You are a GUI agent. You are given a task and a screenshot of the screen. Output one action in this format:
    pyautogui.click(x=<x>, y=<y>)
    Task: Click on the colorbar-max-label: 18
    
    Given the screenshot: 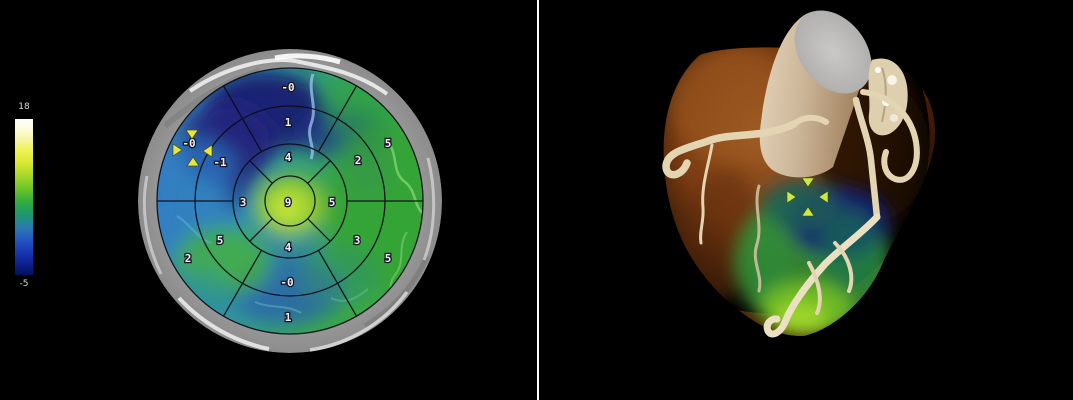 What is the action you would take?
    pyautogui.click(x=24, y=107)
    